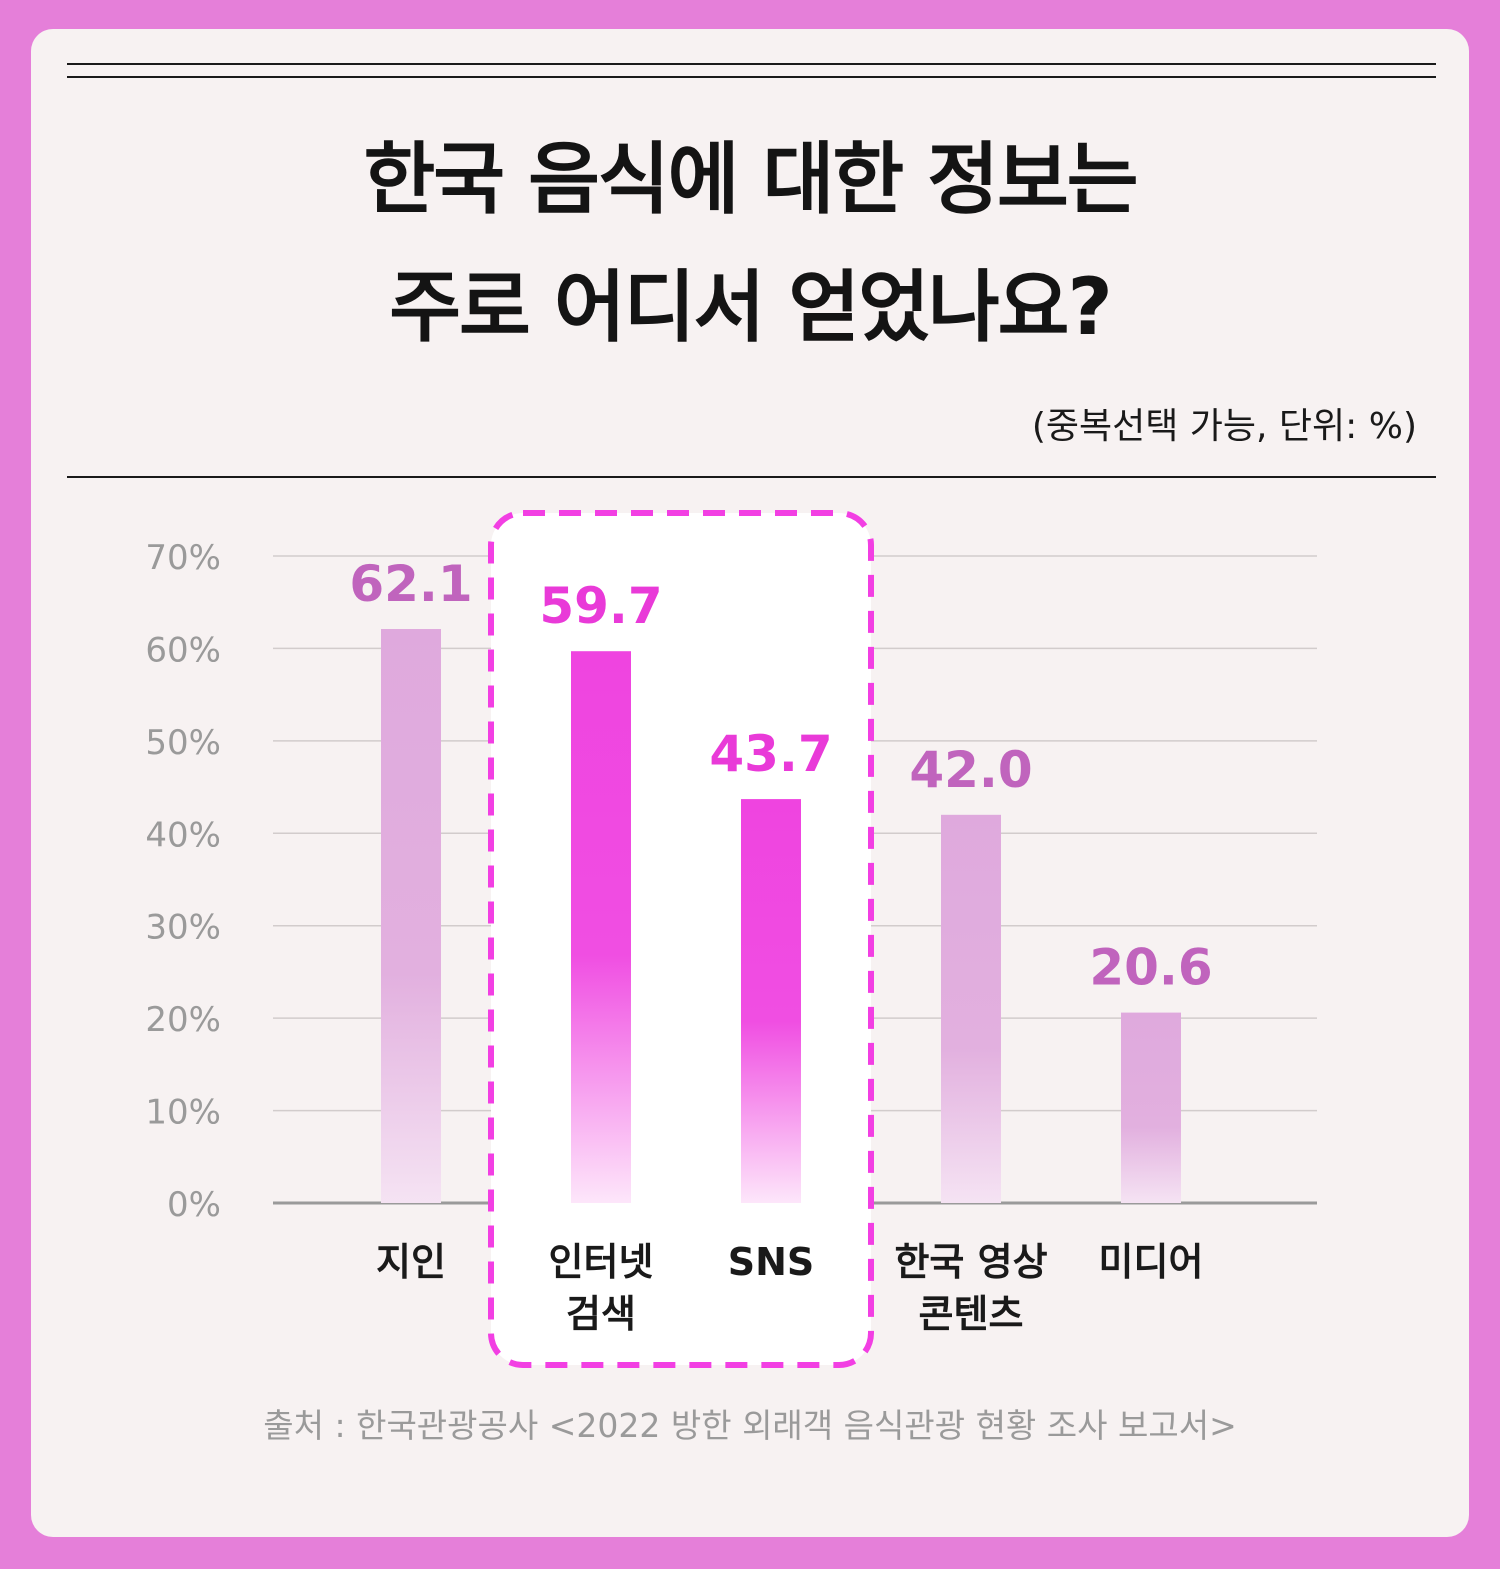 Image resolution: width=1500 pixels, height=1569 pixels. I want to click on divider-rule, so click(751, 477).